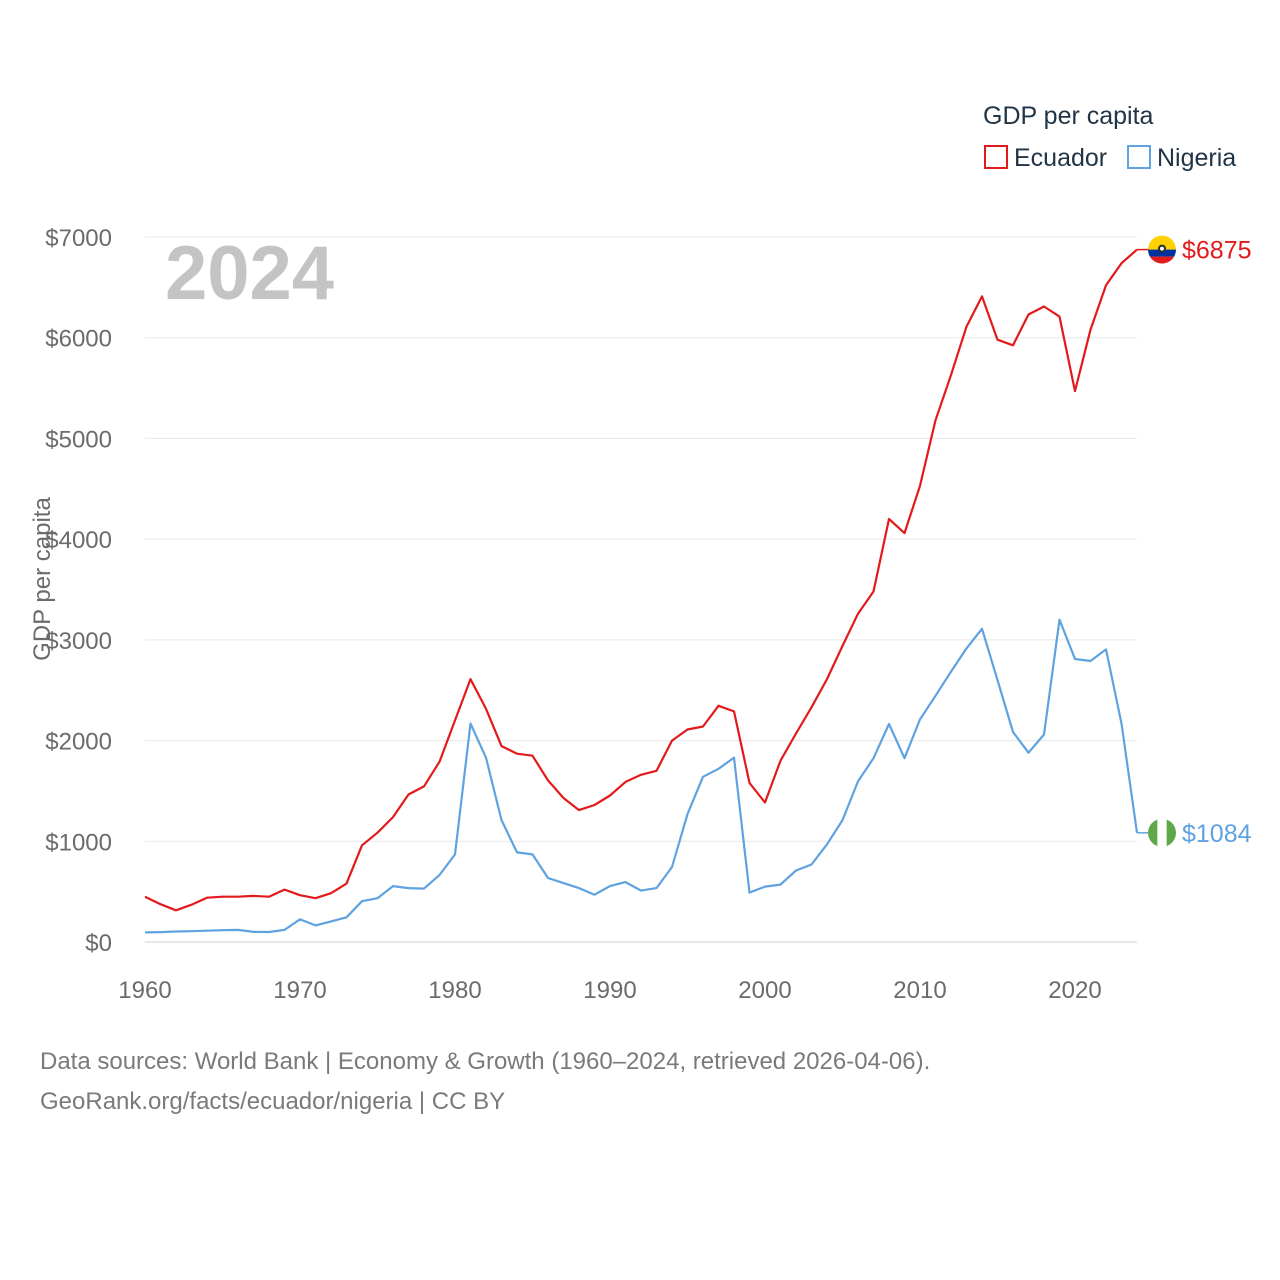  I want to click on legend-label-nigeria: Nigeria, so click(1196, 158).